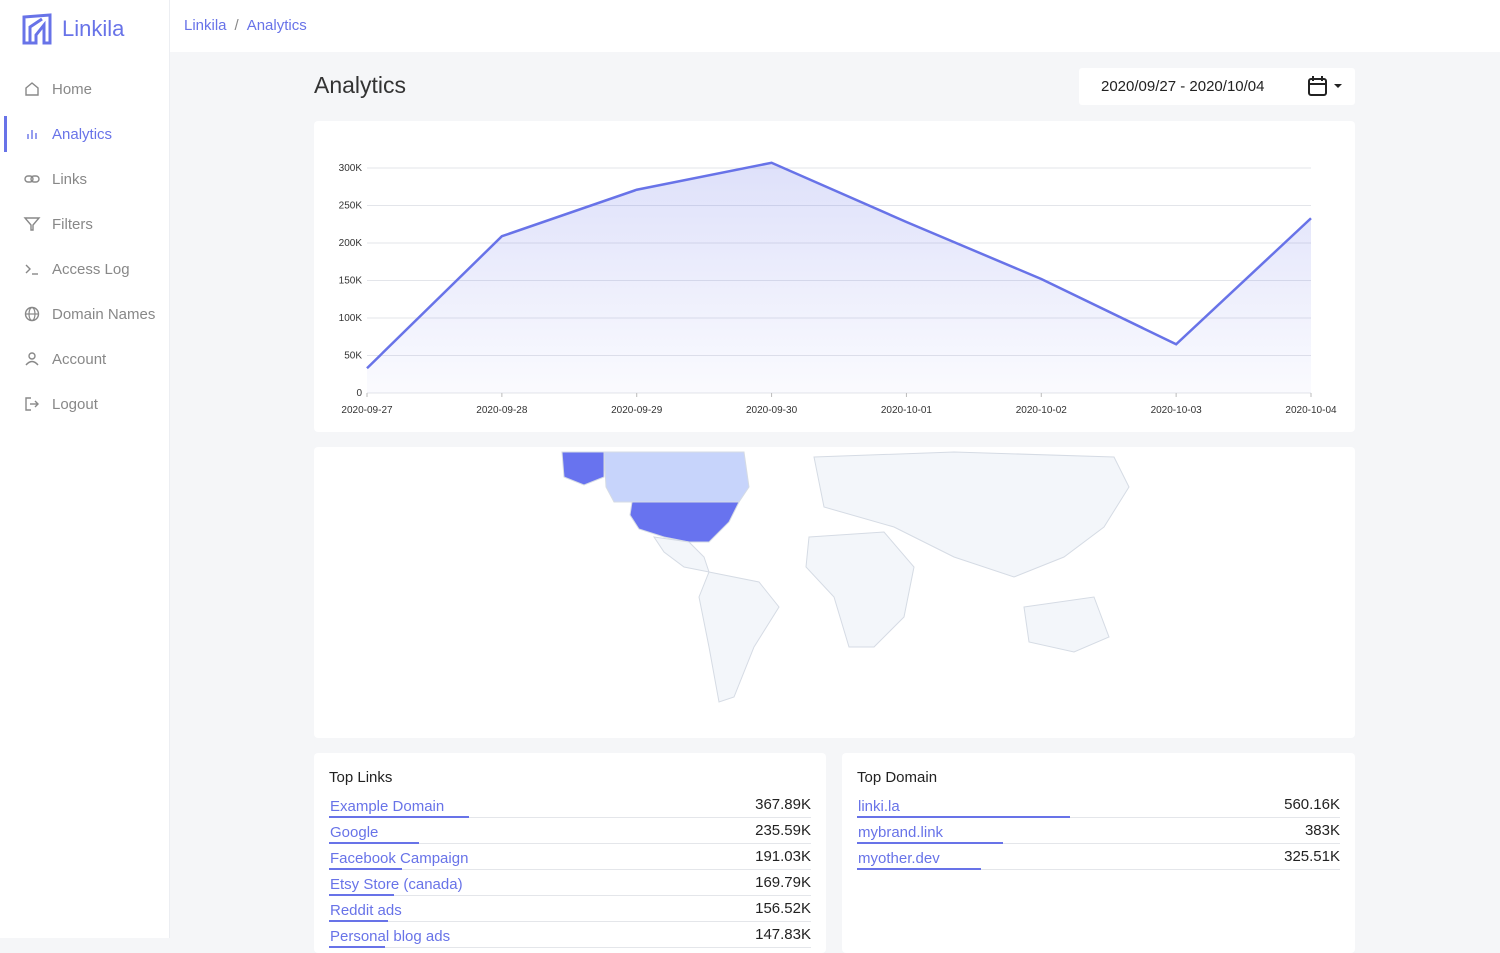 This screenshot has height=953, width=1500. Describe the element at coordinates (104, 314) in the screenshot. I see `nav-label: Domain Names` at that location.